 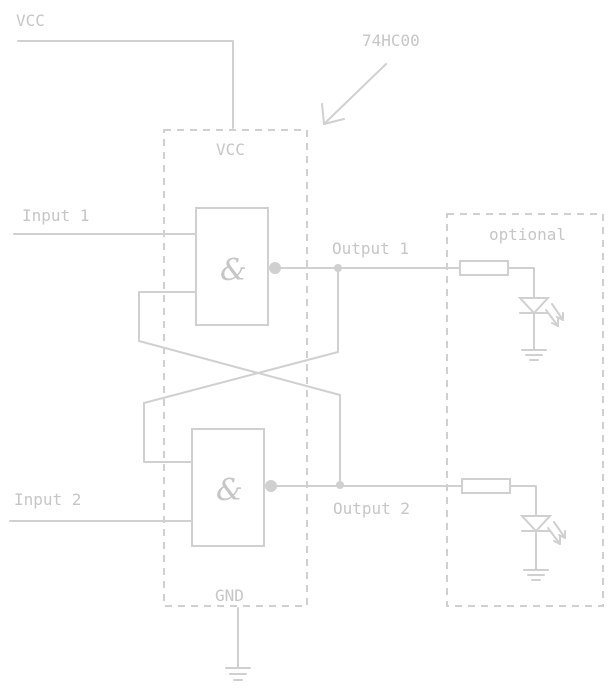 What do you see at coordinates (521, 283) in the screenshot?
I see `led1-wire-top` at bounding box center [521, 283].